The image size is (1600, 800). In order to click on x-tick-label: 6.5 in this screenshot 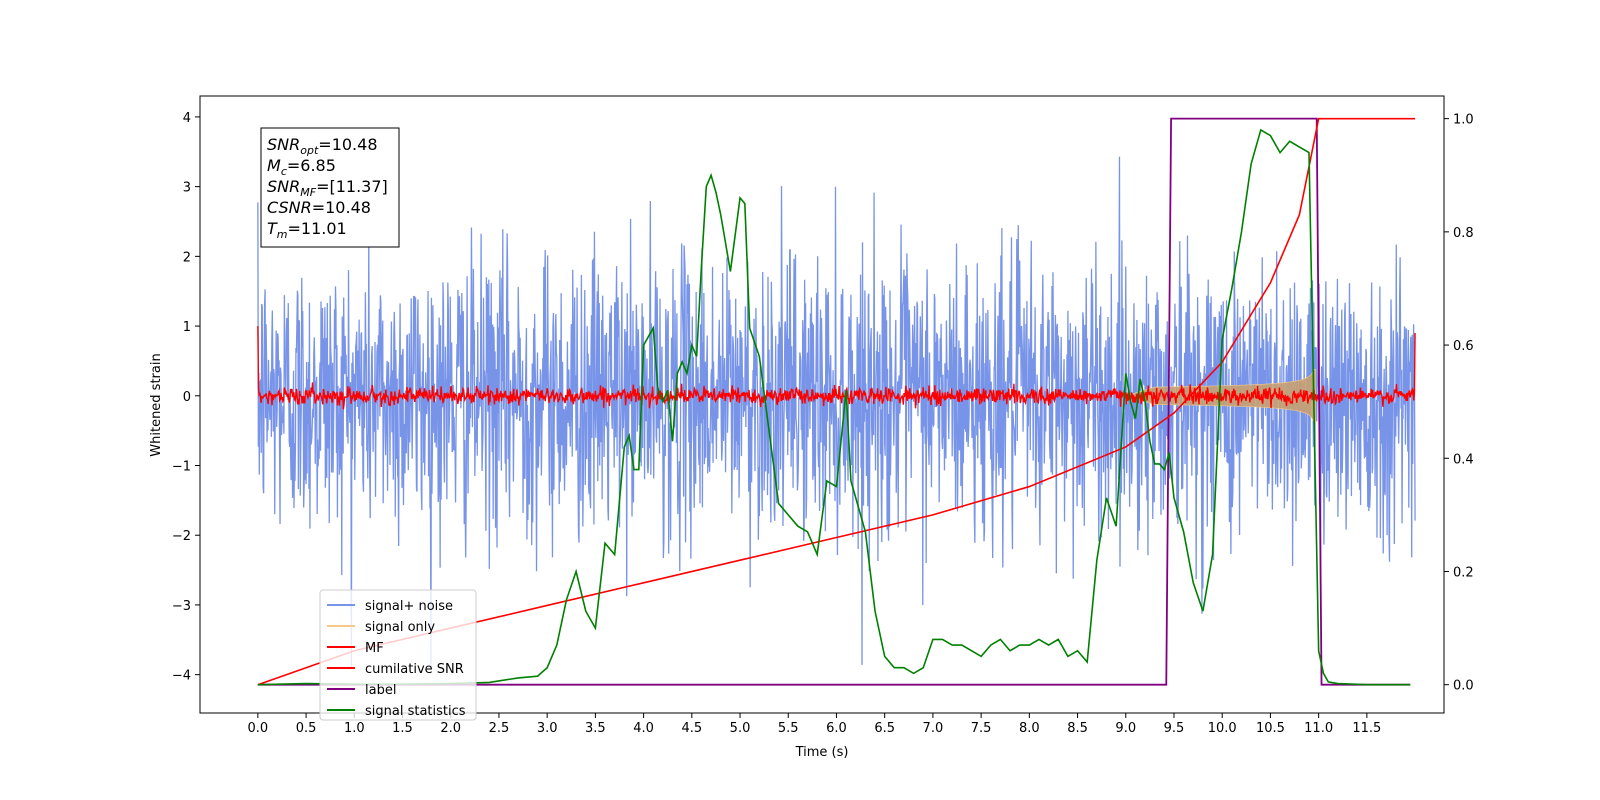, I will do `click(884, 728)`.